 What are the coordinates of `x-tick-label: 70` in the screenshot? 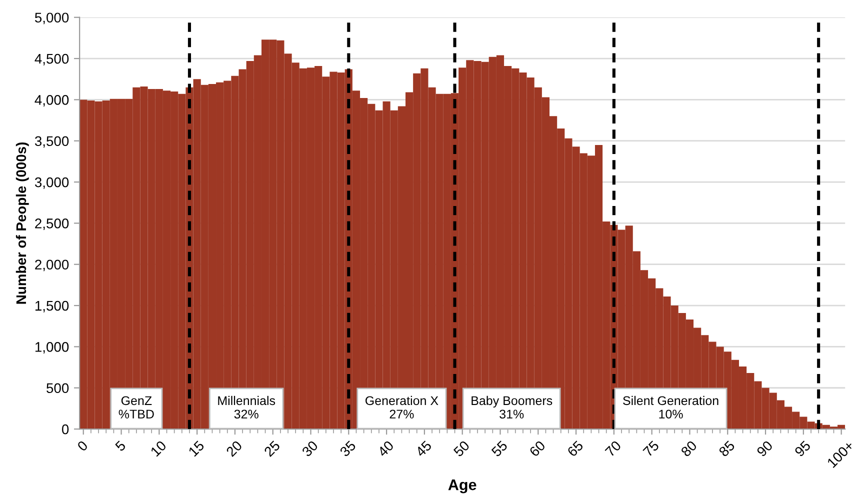 It's located at (613, 449).